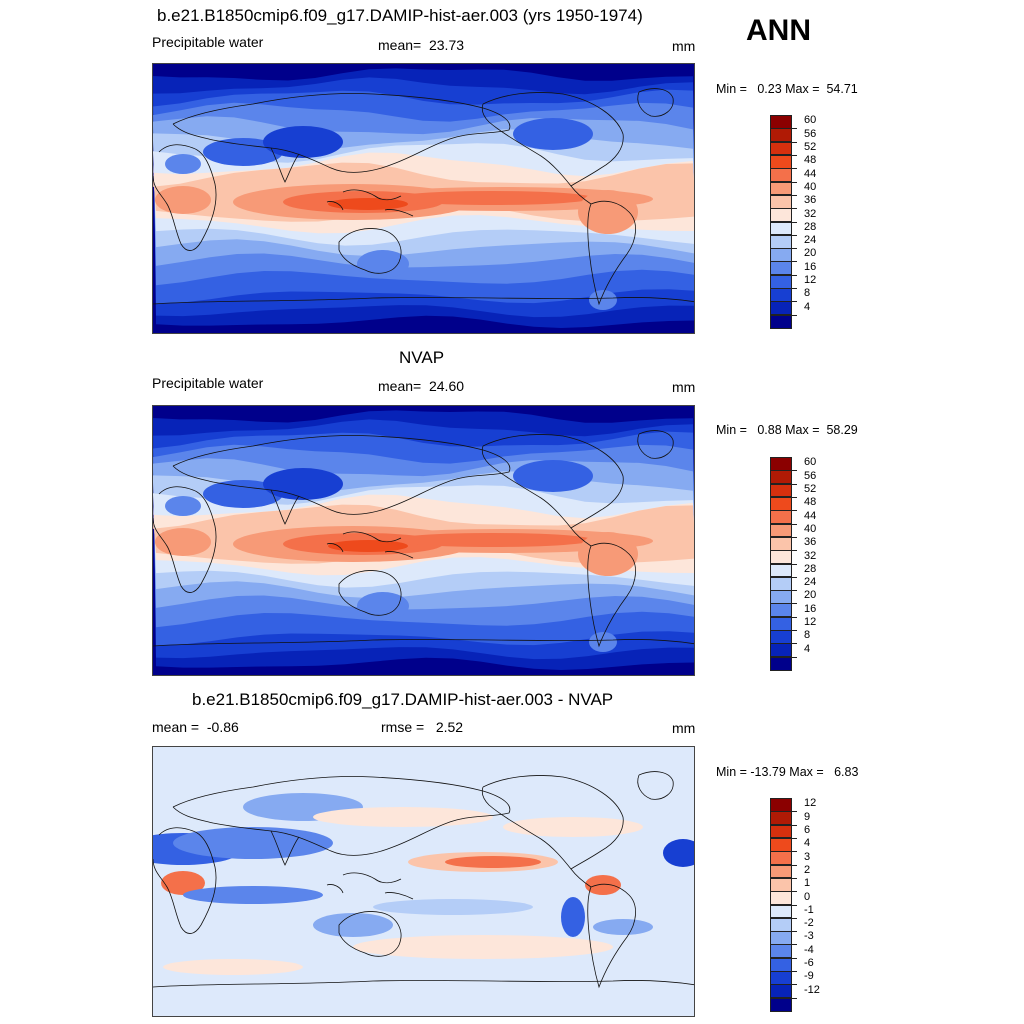 The height and width of the screenshot is (1024, 1024). Describe the element at coordinates (807, 829) in the screenshot. I see `colorbar-tick-label: 6` at that location.